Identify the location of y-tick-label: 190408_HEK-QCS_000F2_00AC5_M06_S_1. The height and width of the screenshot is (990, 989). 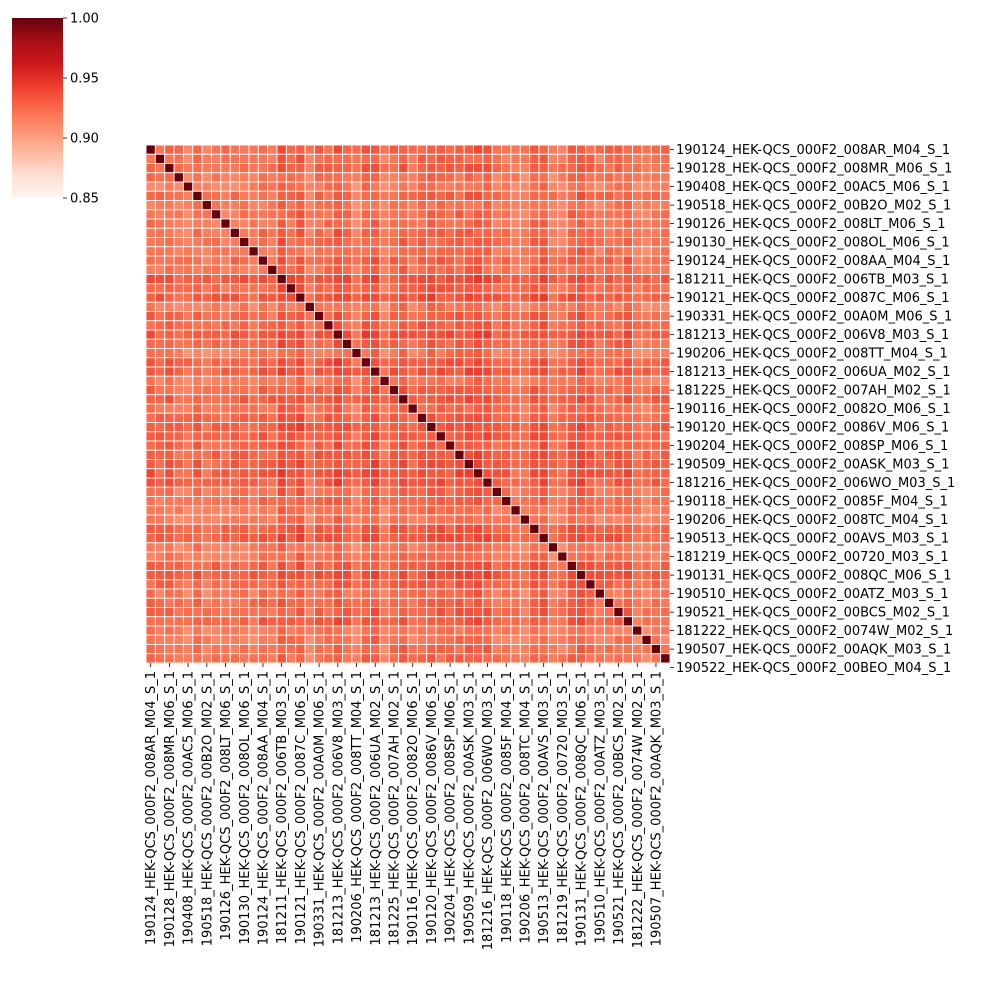
(813, 187).